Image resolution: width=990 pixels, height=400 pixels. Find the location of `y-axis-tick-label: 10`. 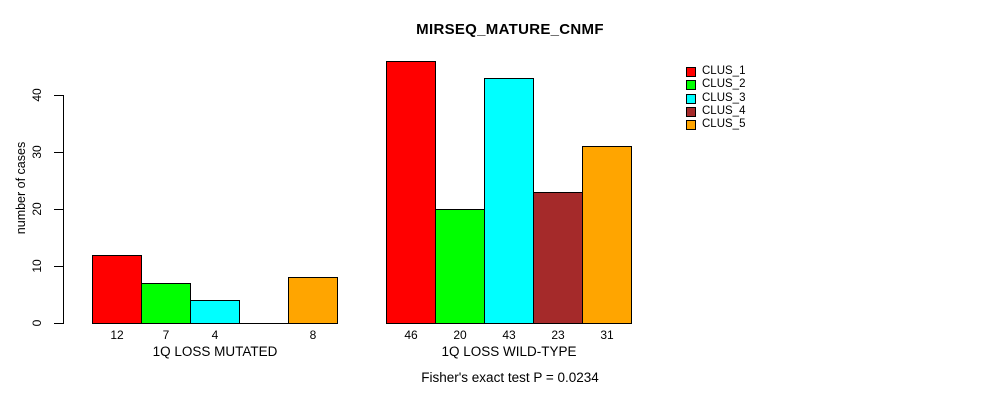

y-axis-tick-label: 10 is located at coordinates (37, 266).